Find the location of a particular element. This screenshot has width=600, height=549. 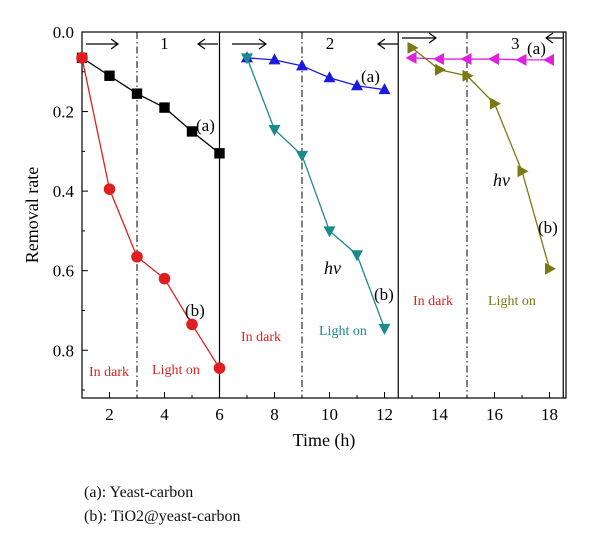

label-a-panel1: (a) is located at coordinates (205, 125).